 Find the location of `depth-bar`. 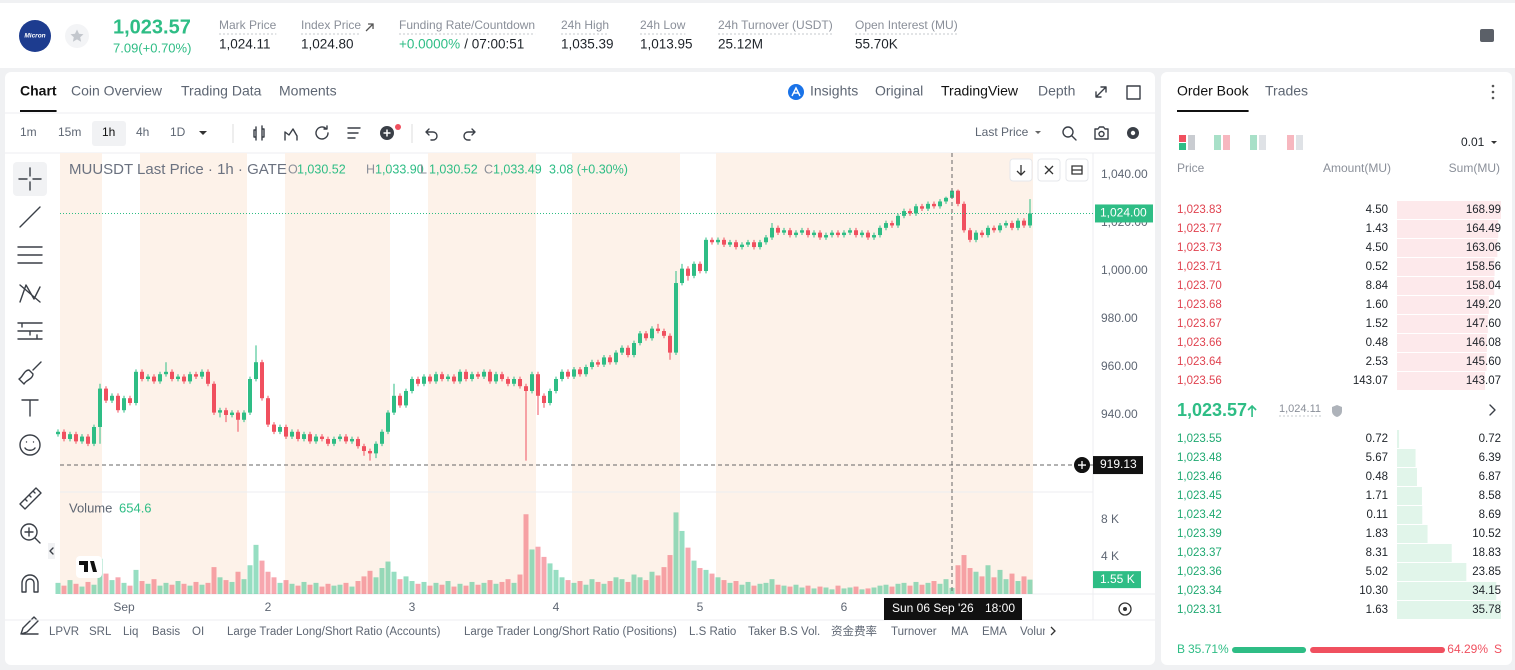

depth-bar is located at coordinates (1424, 553).